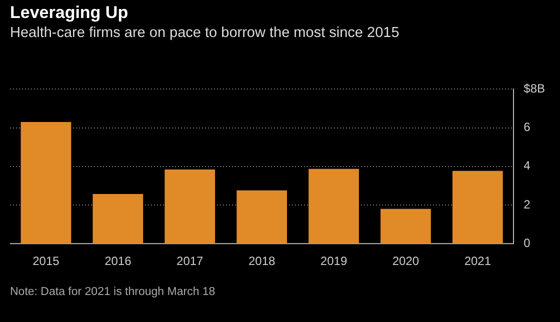  Describe the element at coordinates (118, 261) in the screenshot. I see `x-tick-label: 2016` at that location.